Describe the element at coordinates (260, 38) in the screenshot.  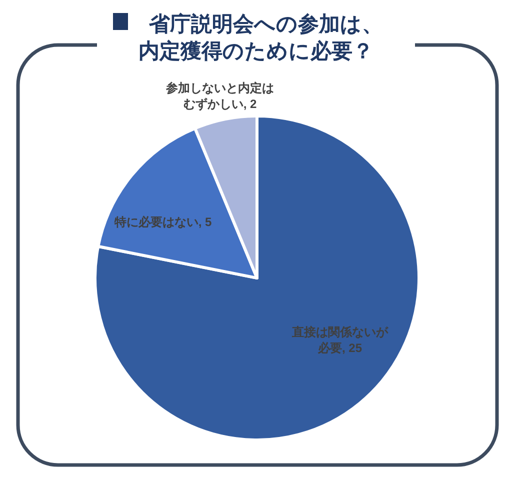
I see `chart-title: 省庁説明会への参加は、内定獲得のために必要？` at that location.